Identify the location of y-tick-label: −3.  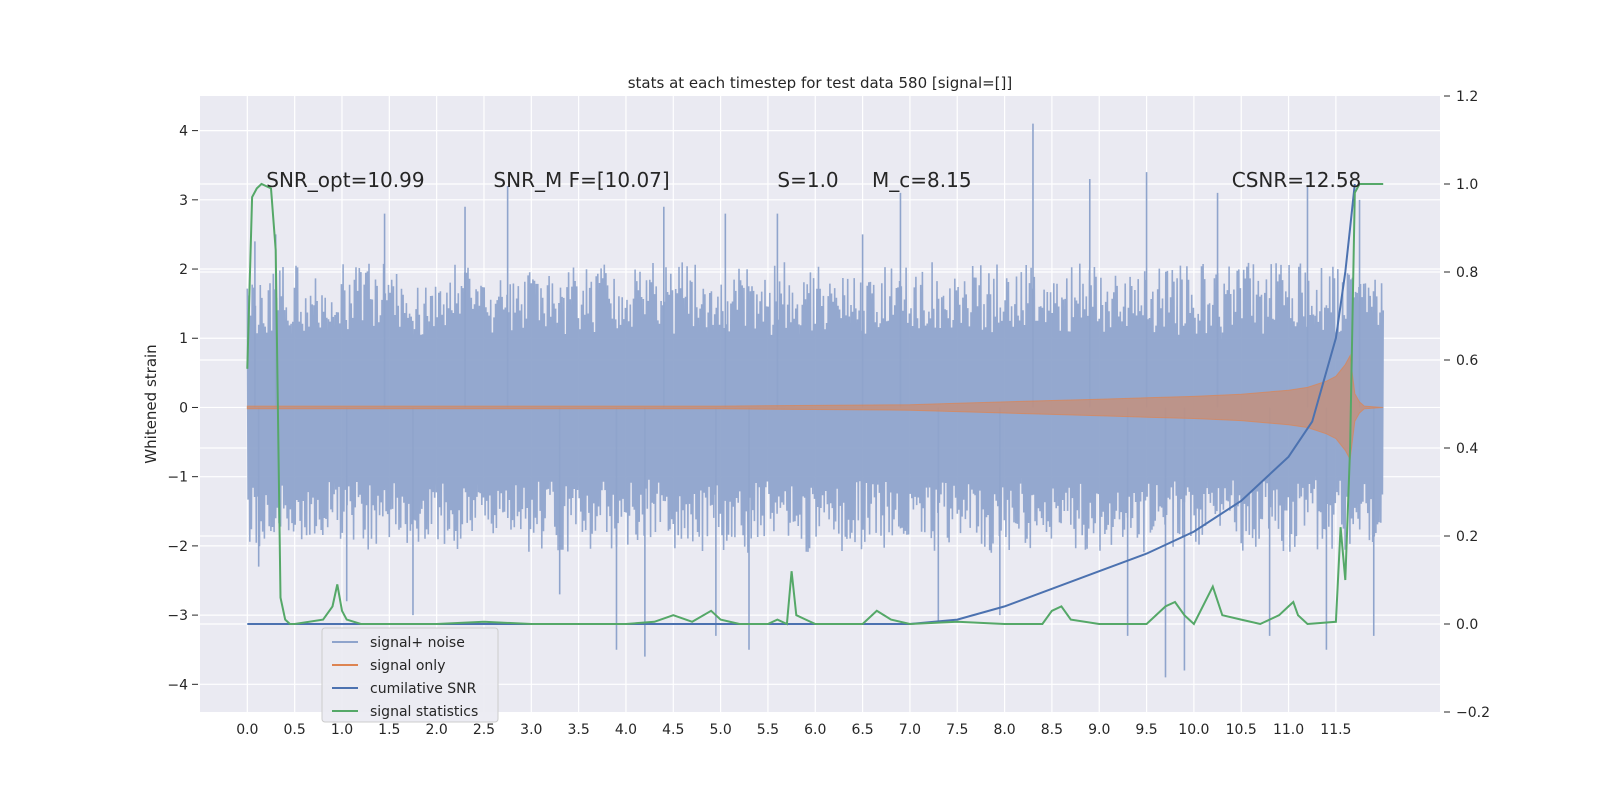
(177, 616).